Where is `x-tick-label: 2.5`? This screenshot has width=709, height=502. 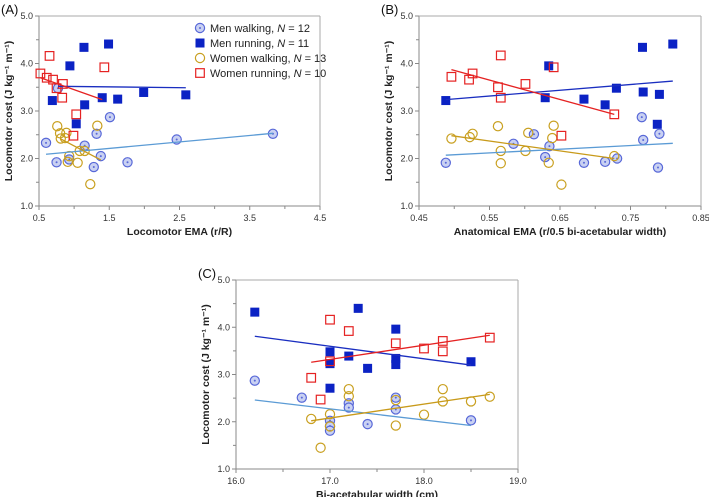
x-tick-label: 2.5 is located at coordinates (179, 218).